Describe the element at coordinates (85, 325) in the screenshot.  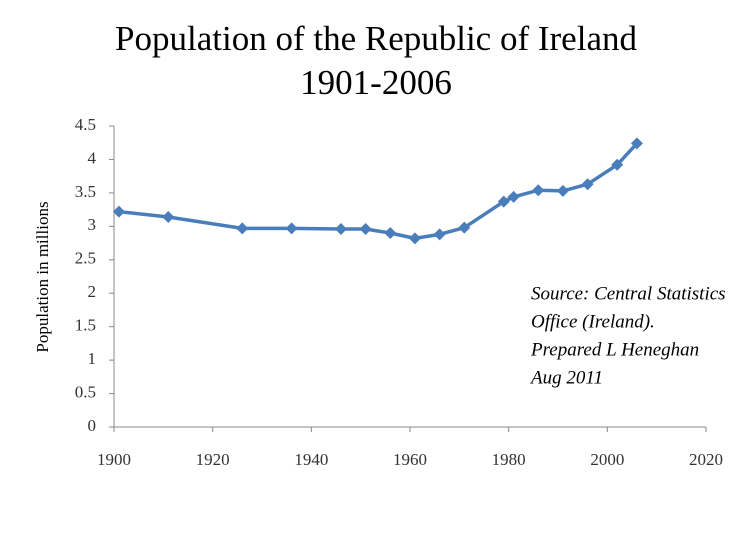
I see `y-tick-label: 1.5` at that location.